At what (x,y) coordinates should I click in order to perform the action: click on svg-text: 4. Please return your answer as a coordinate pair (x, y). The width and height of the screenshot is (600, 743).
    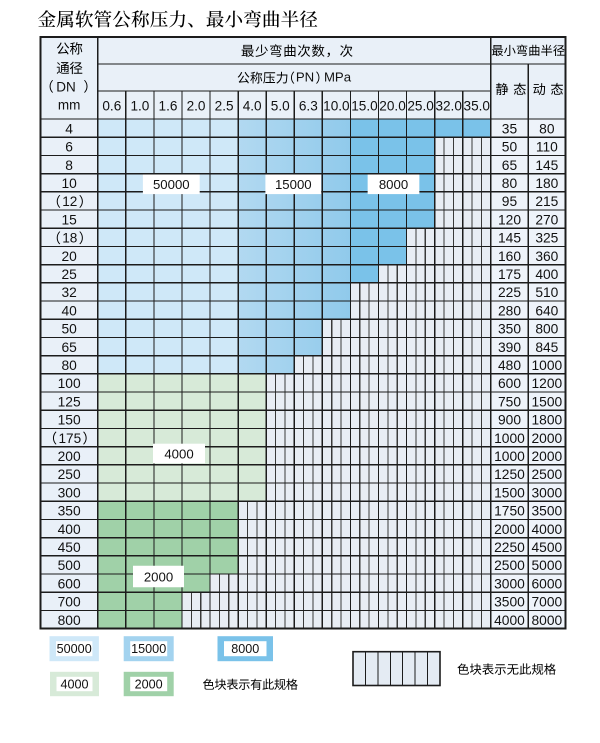
    Looking at the image, I should click on (69, 128).